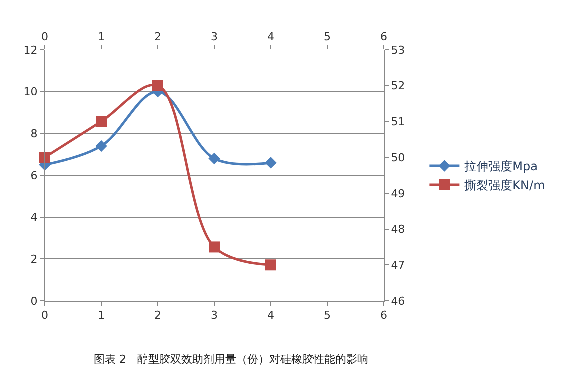  I want to click on y2-tick-label: 53, so click(398, 50).